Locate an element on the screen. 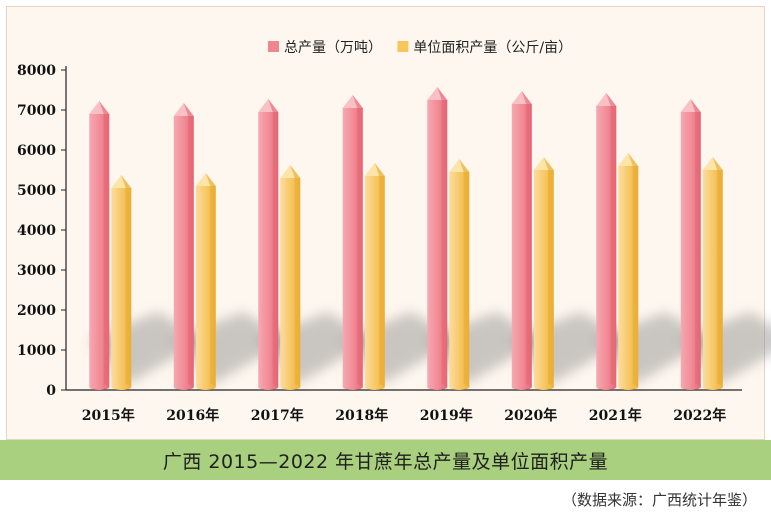 This screenshot has height=514, width=771. bar-shadow is located at coordinates (725, 348).